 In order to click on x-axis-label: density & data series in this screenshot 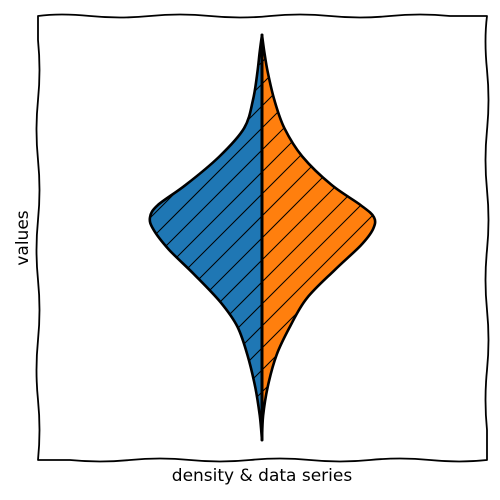, I will do `click(262, 476)`.